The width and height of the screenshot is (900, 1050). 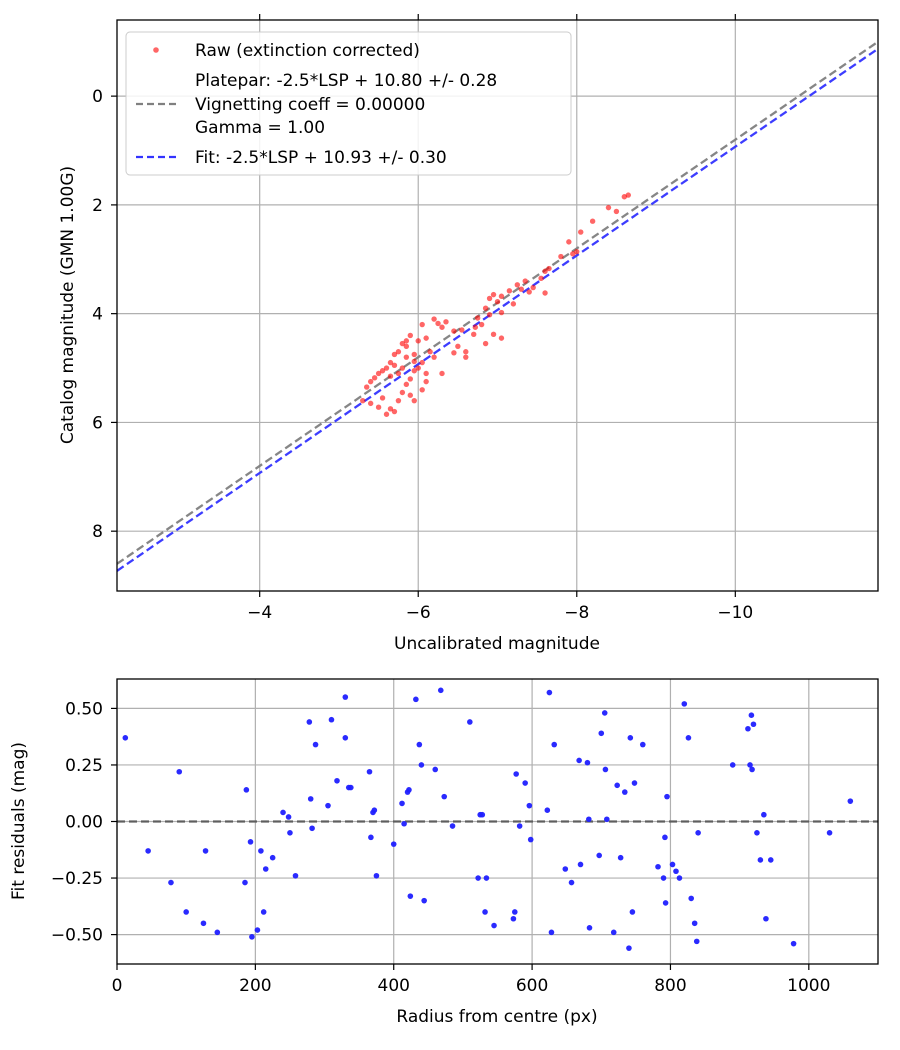 What do you see at coordinates (77, 879) in the screenshot?
I see `residuals-y-tick-label: −0.25` at bounding box center [77, 879].